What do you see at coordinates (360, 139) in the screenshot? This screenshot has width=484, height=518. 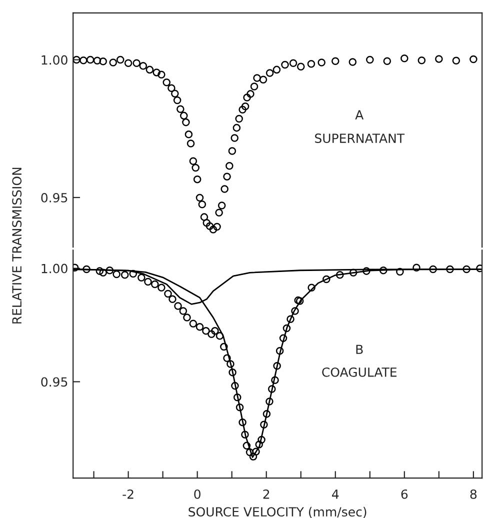 I see `annotation: SUPERNATANT` at bounding box center [360, 139].